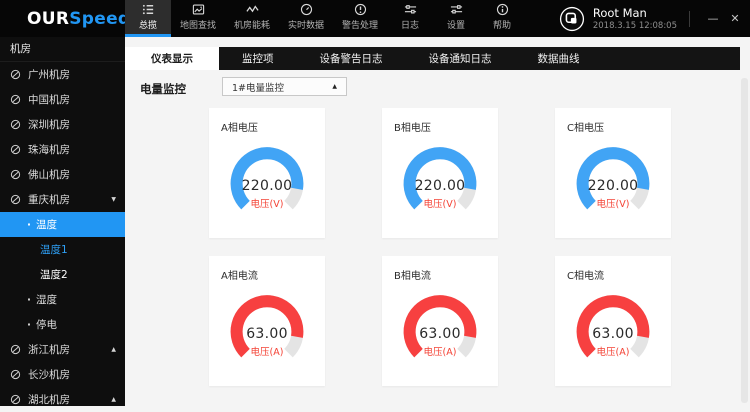  Describe the element at coordinates (49, 150) in the screenshot. I see `sidebar-item-label: 珠海机房` at that location.